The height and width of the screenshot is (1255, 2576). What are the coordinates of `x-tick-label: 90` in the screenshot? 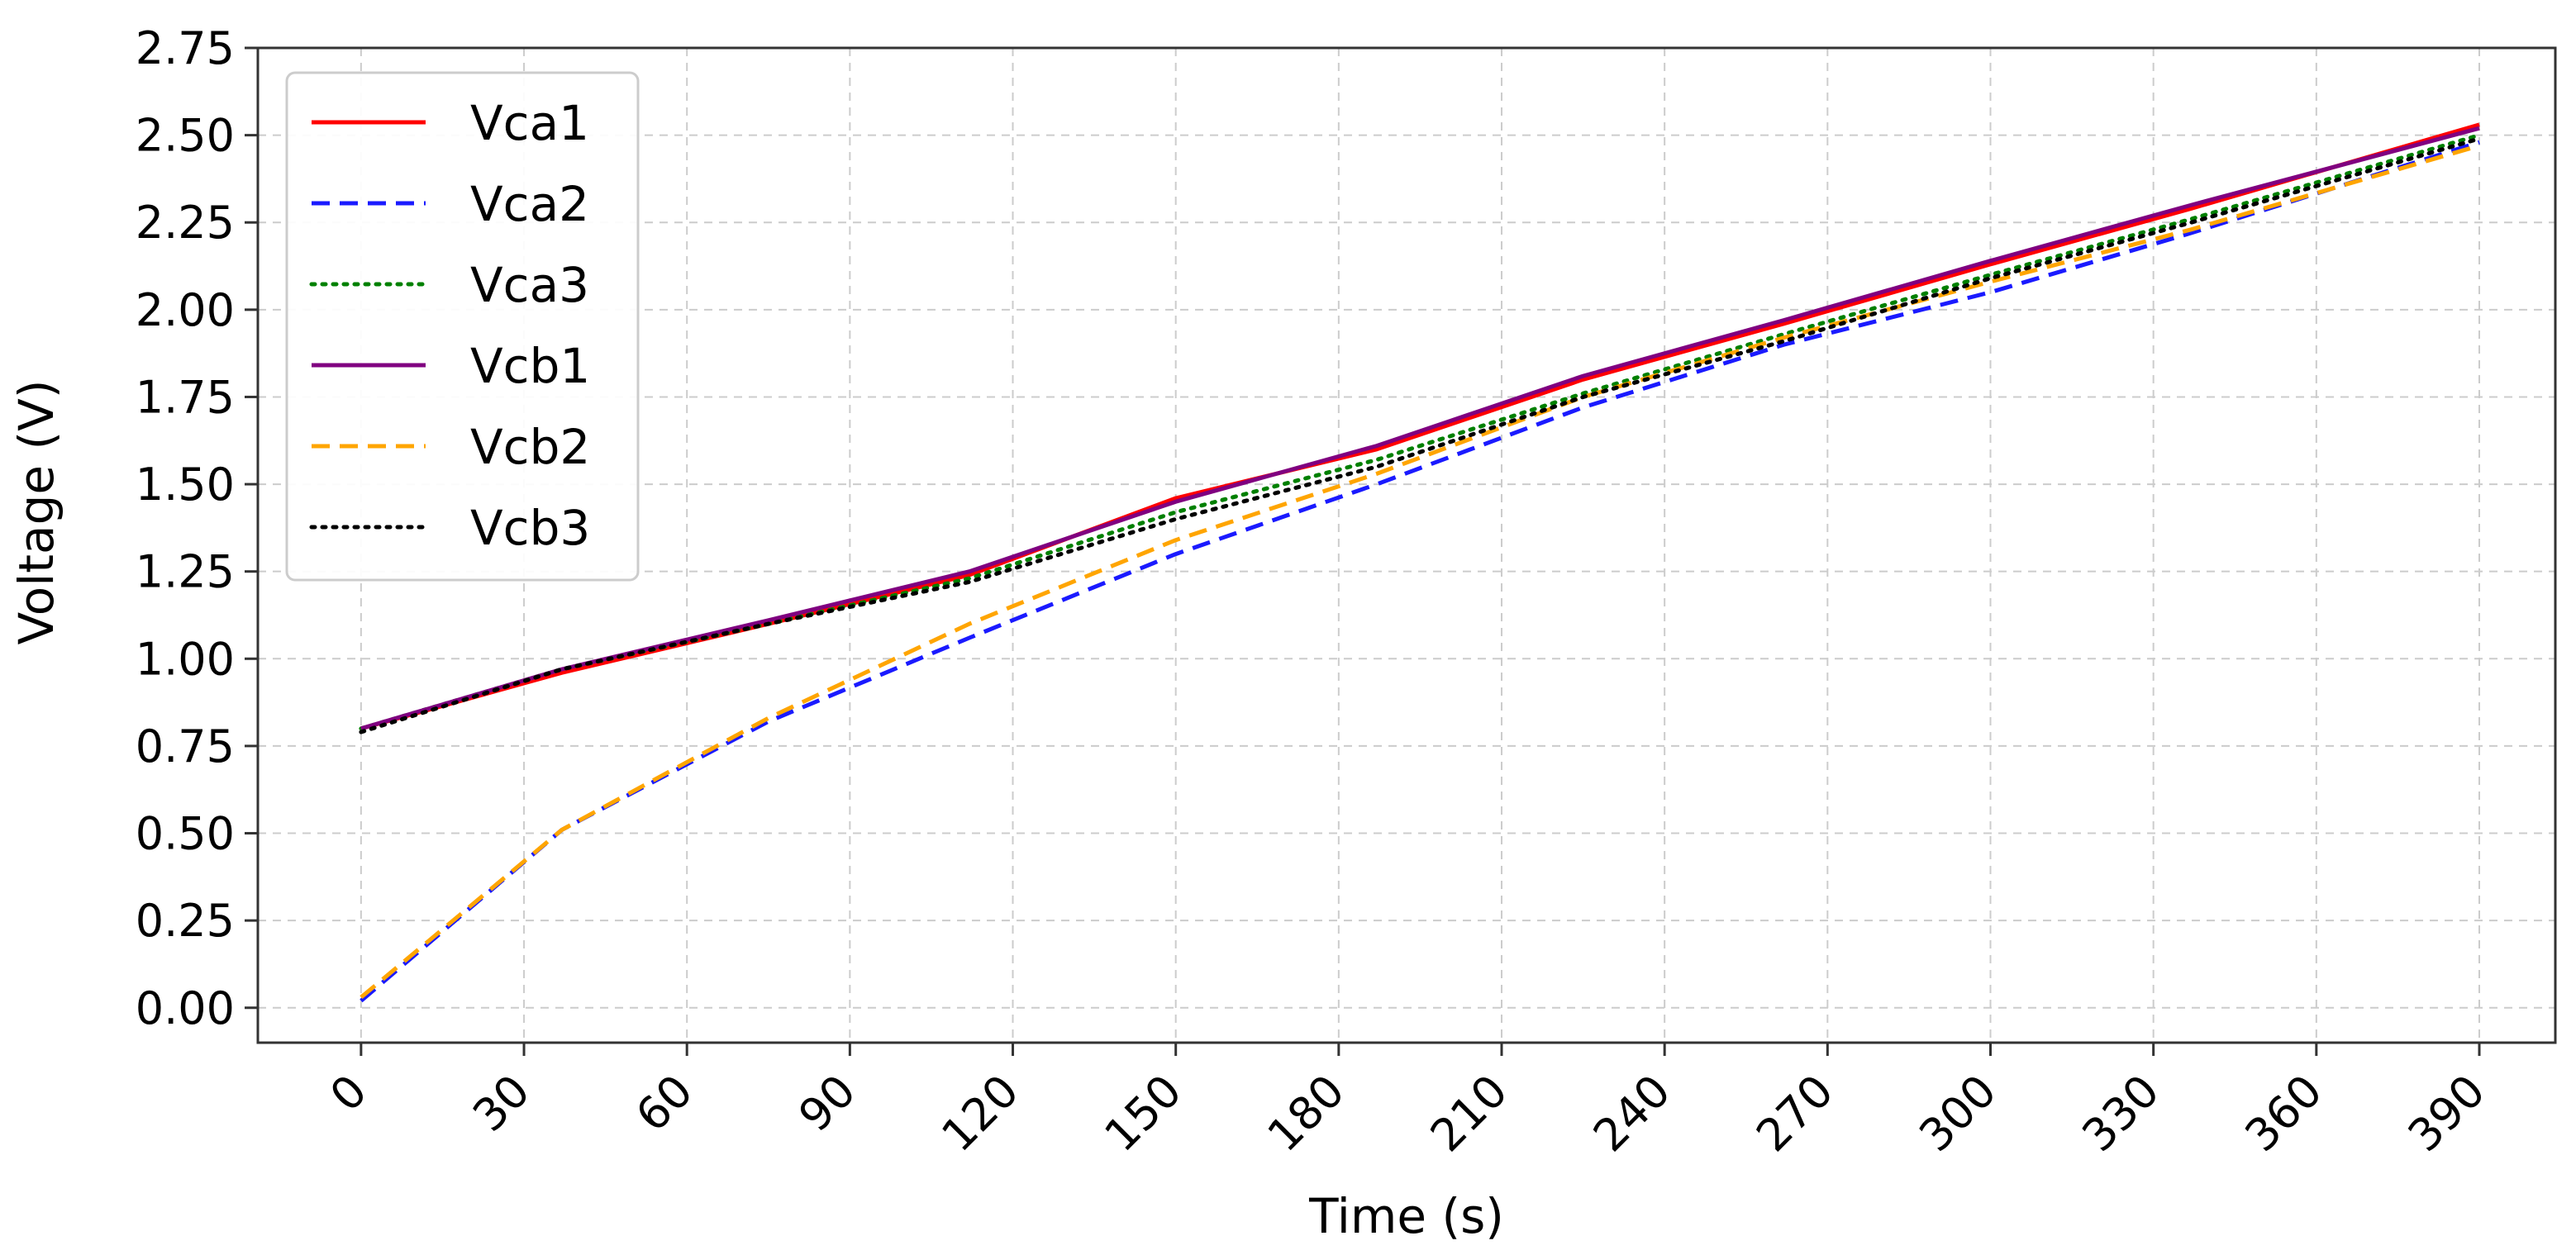 It's located at (827, 1103).